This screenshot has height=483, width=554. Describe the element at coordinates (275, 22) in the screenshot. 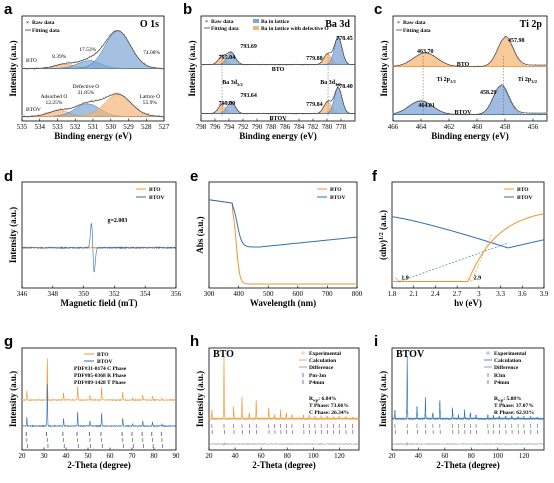

I see `legend-lattice-label: Ba in lattice` at that location.